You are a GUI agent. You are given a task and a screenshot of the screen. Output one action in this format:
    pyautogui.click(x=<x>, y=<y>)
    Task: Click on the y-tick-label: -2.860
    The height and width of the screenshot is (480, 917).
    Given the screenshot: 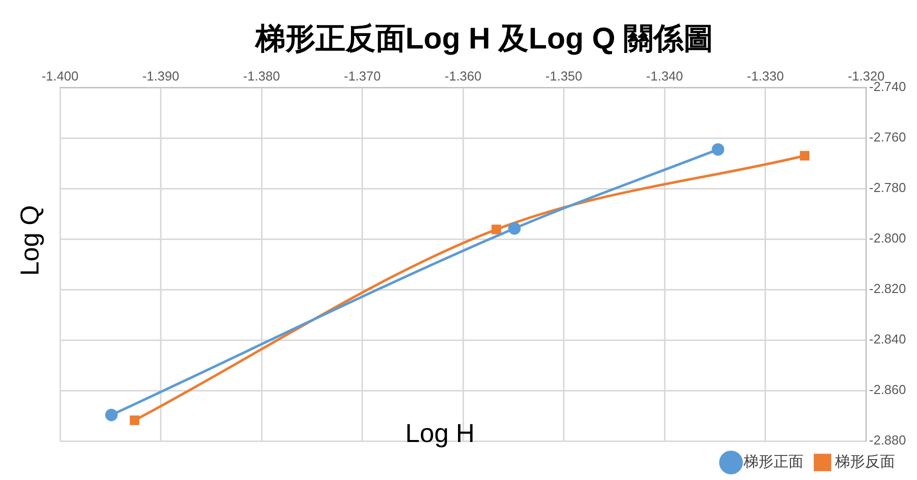 What is the action you would take?
    pyautogui.click(x=887, y=390)
    